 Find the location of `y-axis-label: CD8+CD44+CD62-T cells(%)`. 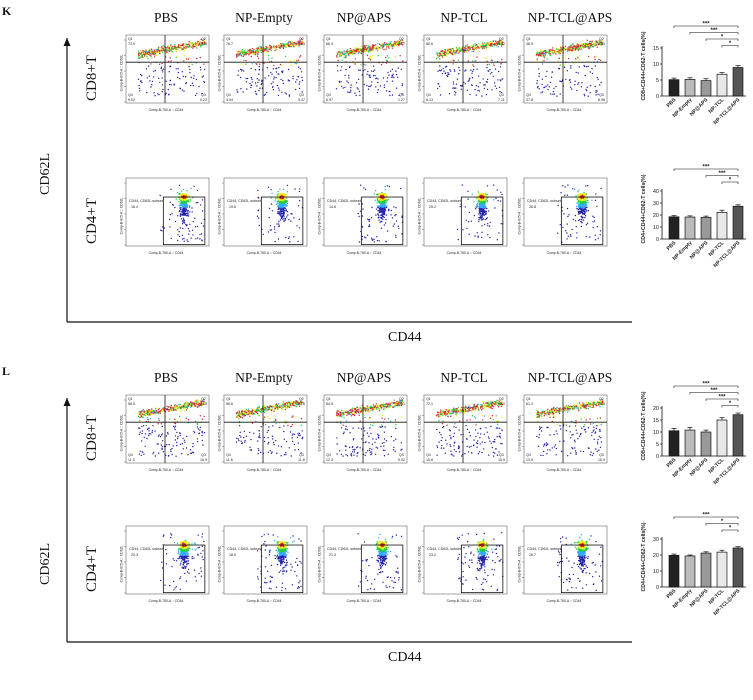

y-axis-label: CD8+CD44+CD62-T cells(%) is located at coordinates (644, 65).